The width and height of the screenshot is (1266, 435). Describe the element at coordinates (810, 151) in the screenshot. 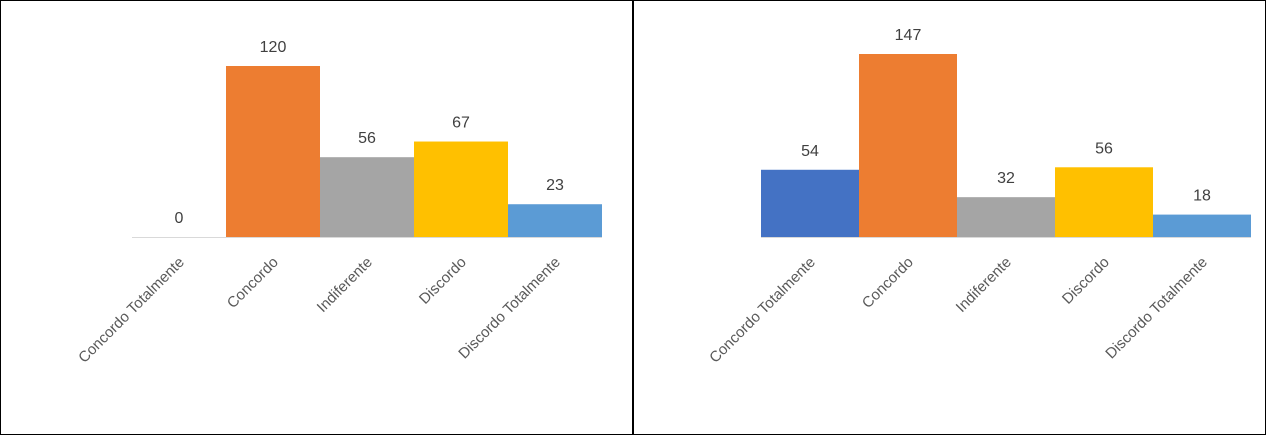

I see `data-label: 54` at that location.